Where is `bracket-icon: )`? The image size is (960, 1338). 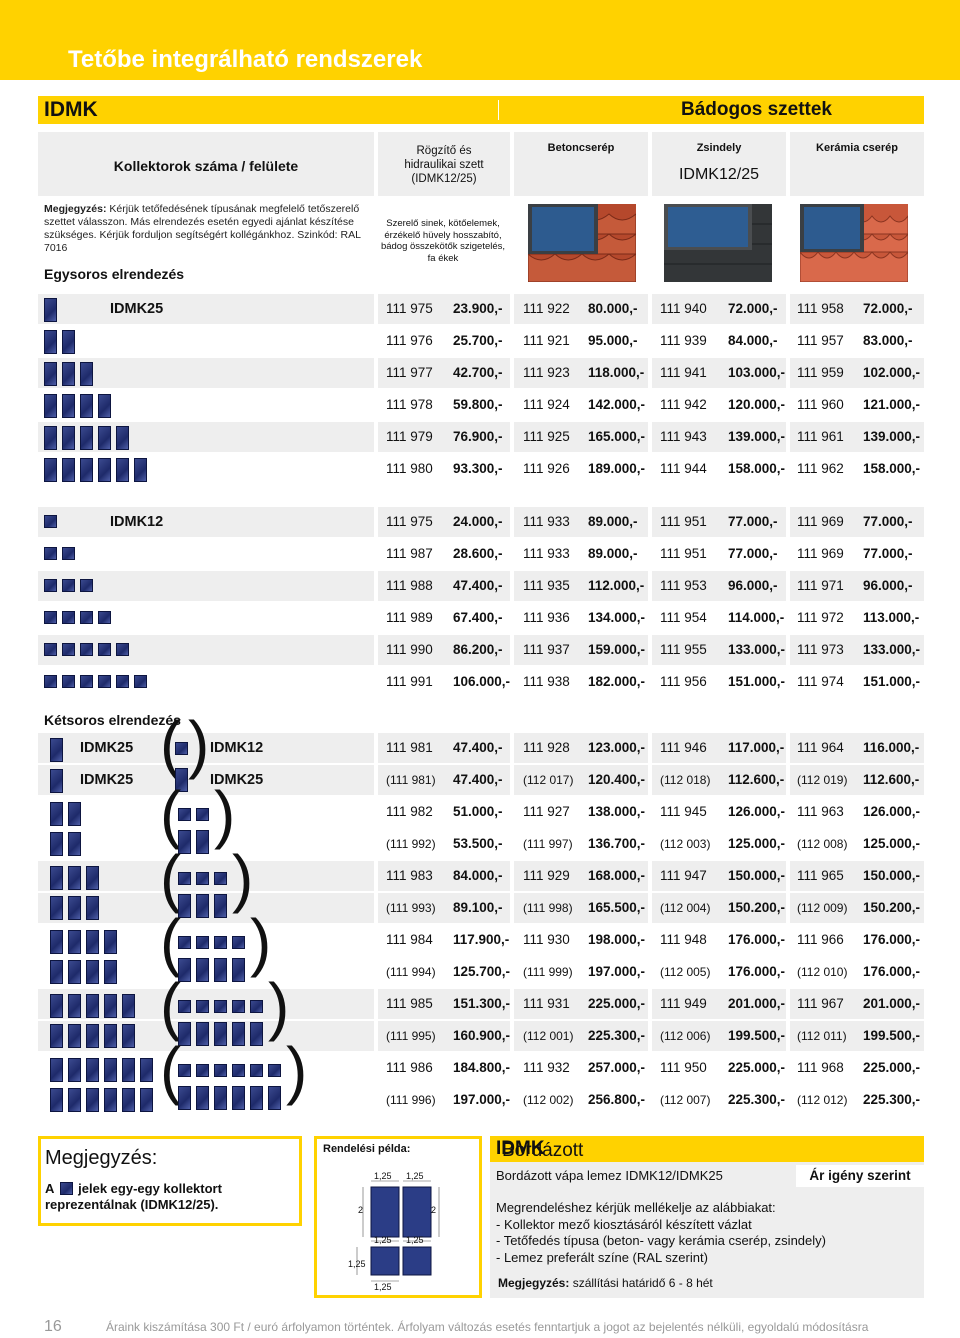
bracket-icon: ) is located at coordinates (243, 878).